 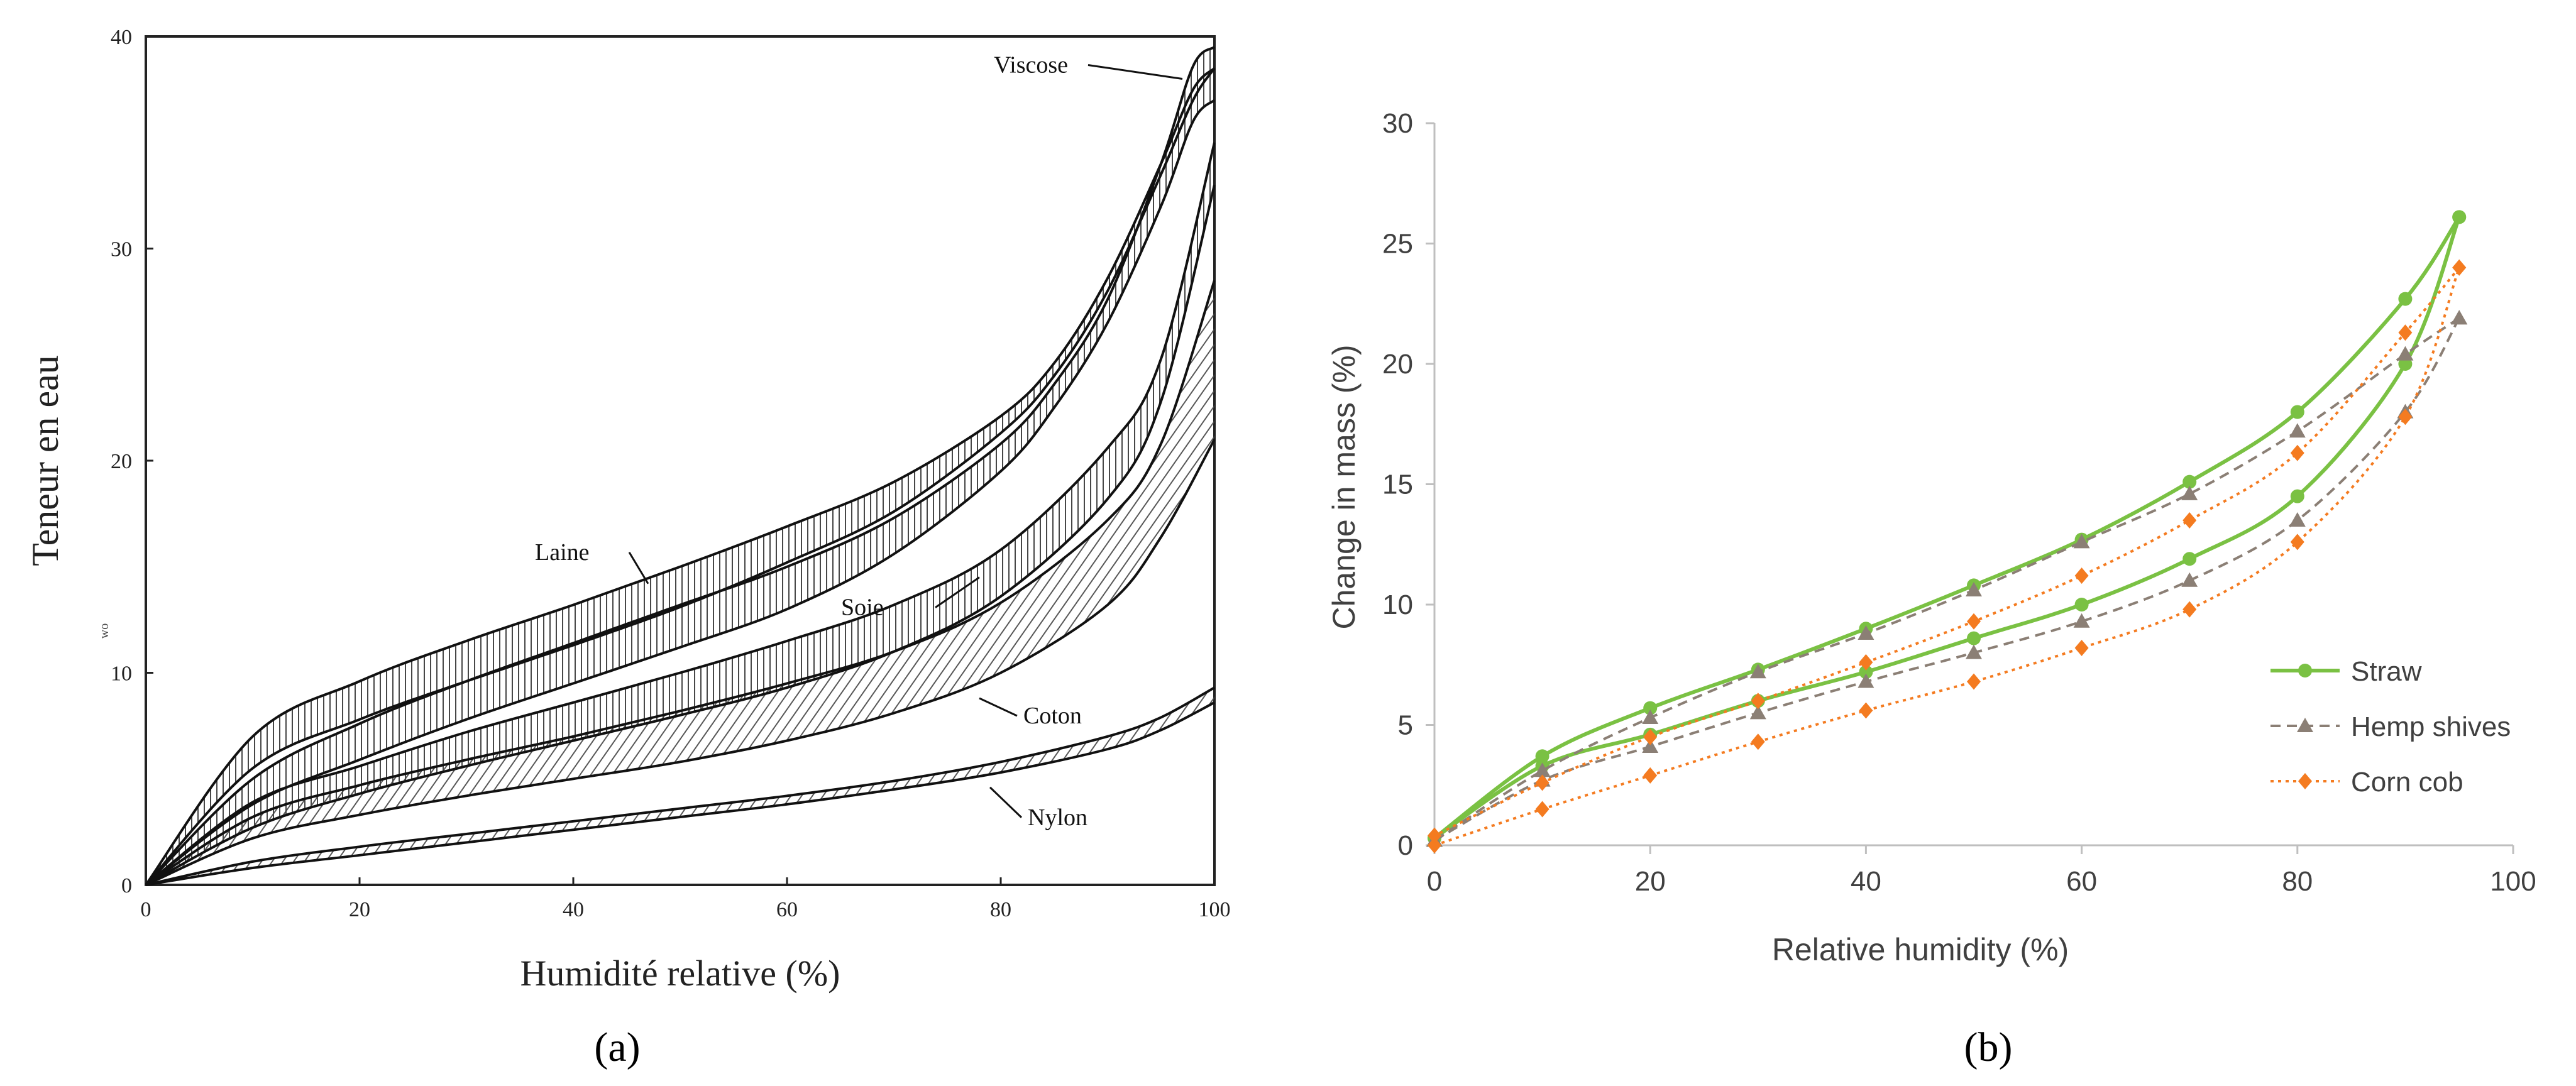 What do you see at coordinates (1406, 725) in the screenshot?
I see `y-tick-label: 5` at bounding box center [1406, 725].